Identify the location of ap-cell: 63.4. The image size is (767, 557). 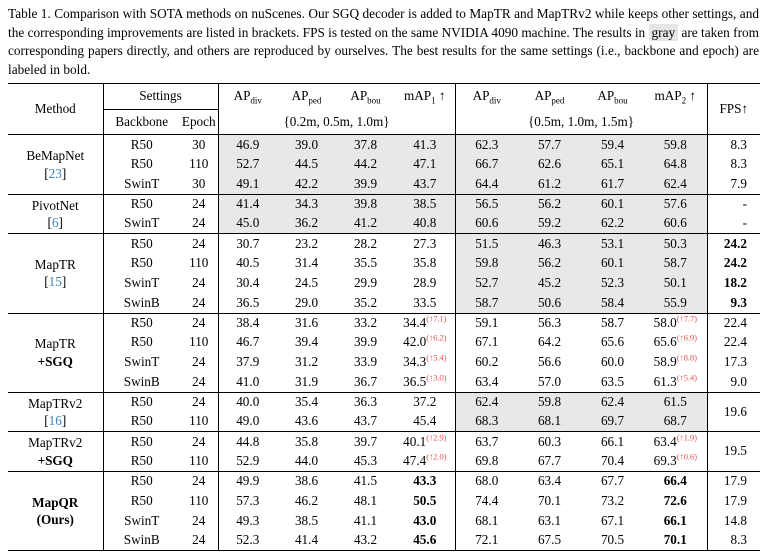
(487, 381).